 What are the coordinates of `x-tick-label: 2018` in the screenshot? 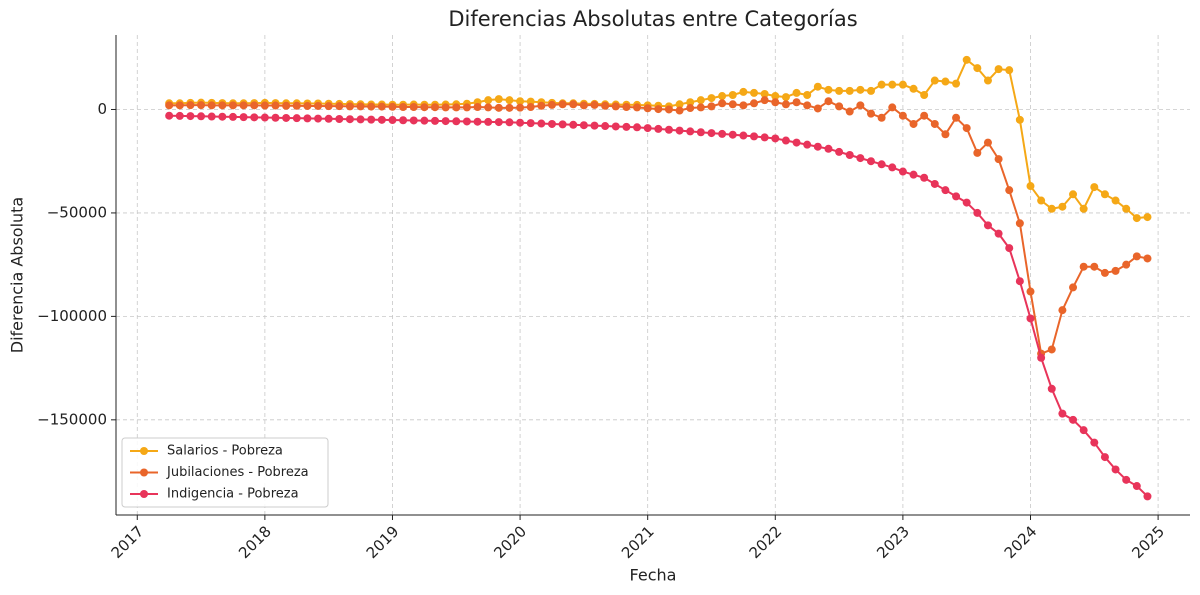 It's located at (255, 542).